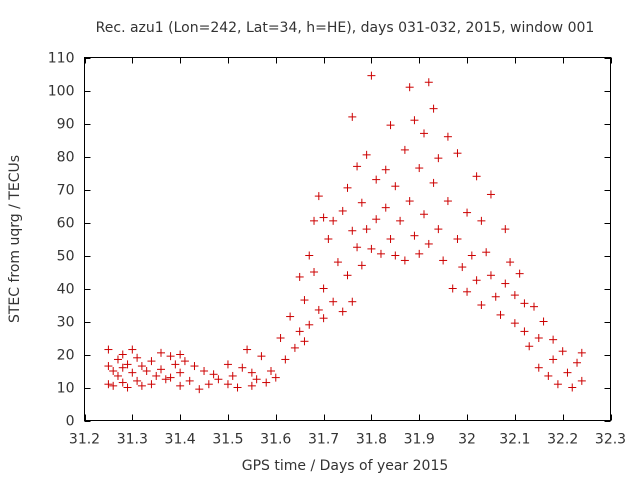 The height and width of the screenshot is (480, 640). Describe the element at coordinates (66, 125) in the screenshot. I see `y-tick-label: 90` at that location.